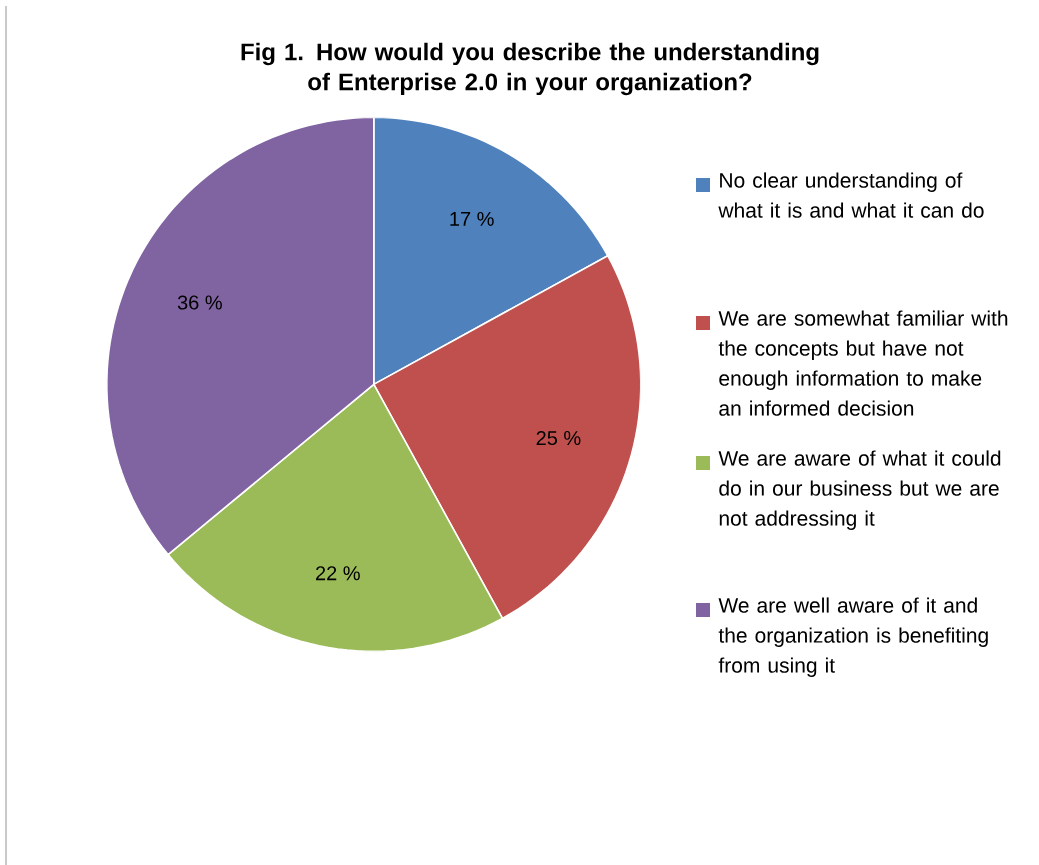  Describe the element at coordinates (338, 573) in the screenshot. I see `data-label: 22 %` at that location.